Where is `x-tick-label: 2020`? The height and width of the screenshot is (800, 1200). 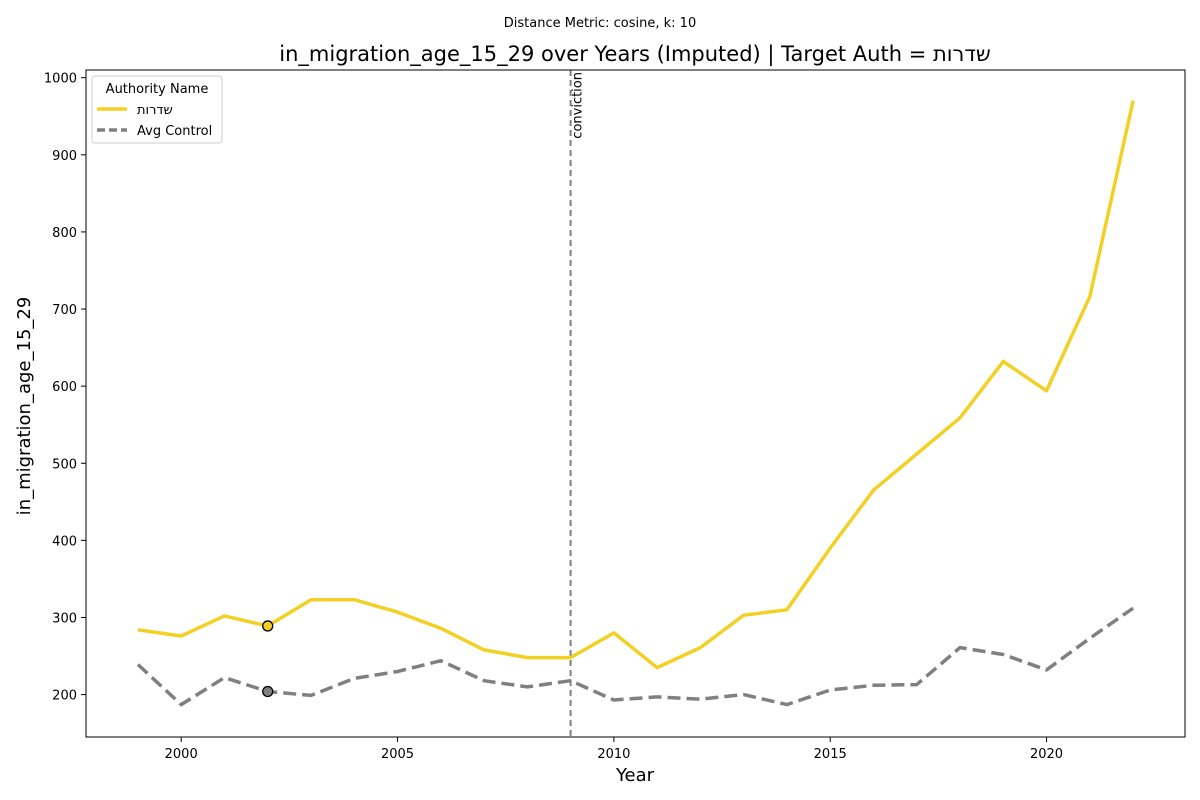 x-tick-label: 2020 is located at coordinates (1046, 754).